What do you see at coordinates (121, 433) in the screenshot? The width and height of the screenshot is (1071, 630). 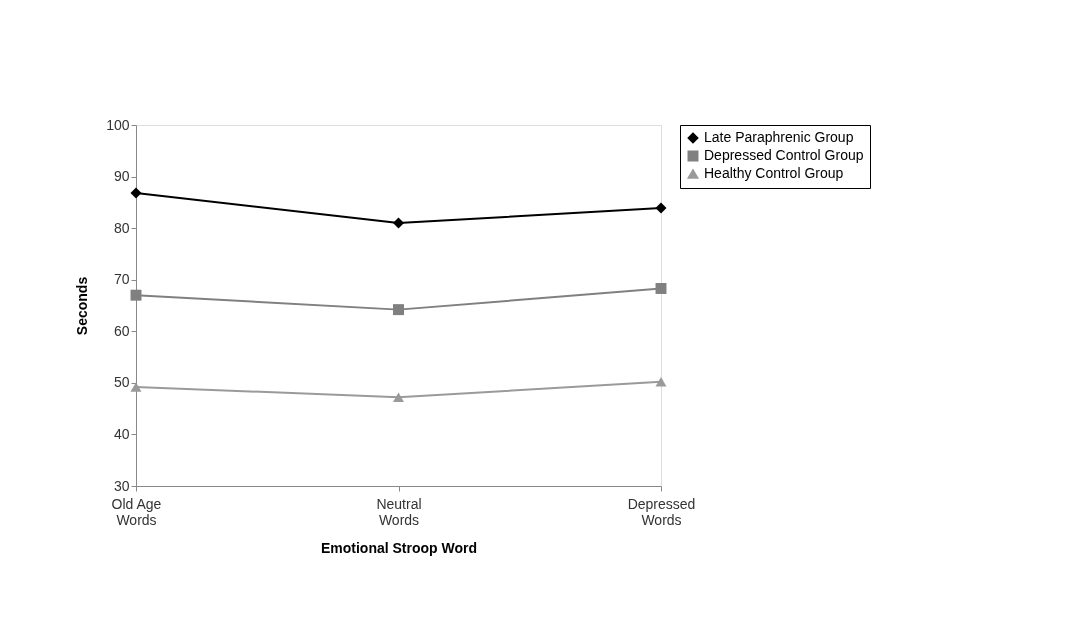 I see `y-tick-label: 40` at bounding box center [121, 433].